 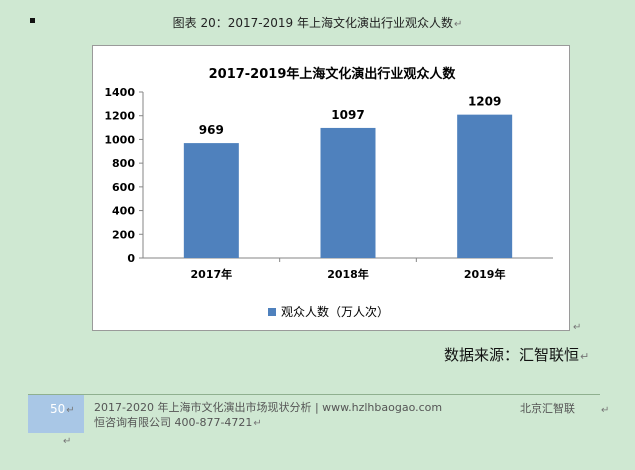 I want to click on footer-line-2: 恒咨询有限公司 400-877-4721, so click(x=173, y=422).